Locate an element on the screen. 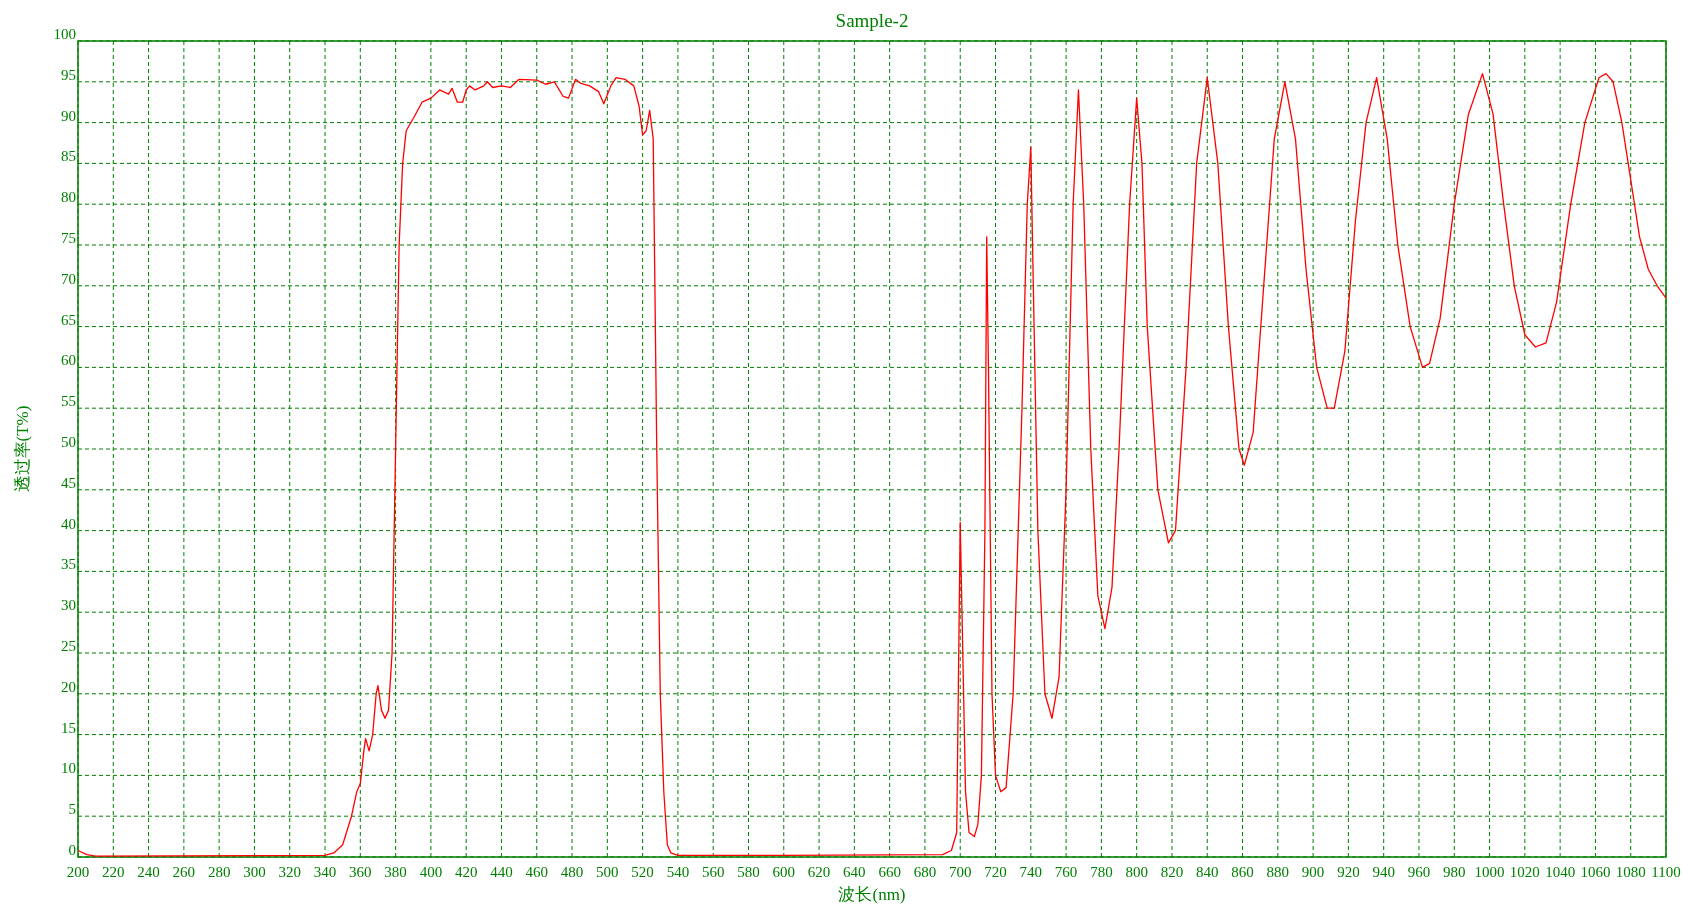 The height and width of the screenshot is (913, 1696). y-tick-label: 75 is located at coordinates (68, 238).